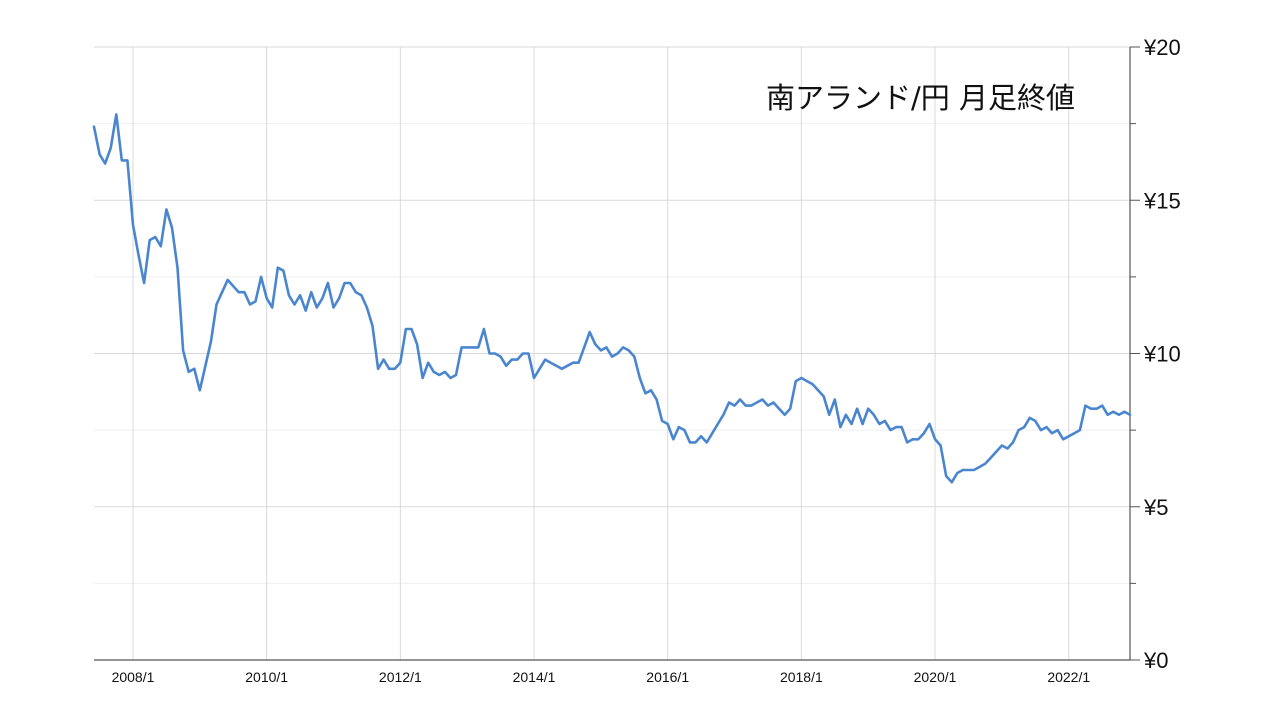 This screenshot has width=1280, height=720. What do you see at coordinates (266, 677) in the screenshot?
I see `x-tick-label: 2010/1` at bounding box center [266, 677].